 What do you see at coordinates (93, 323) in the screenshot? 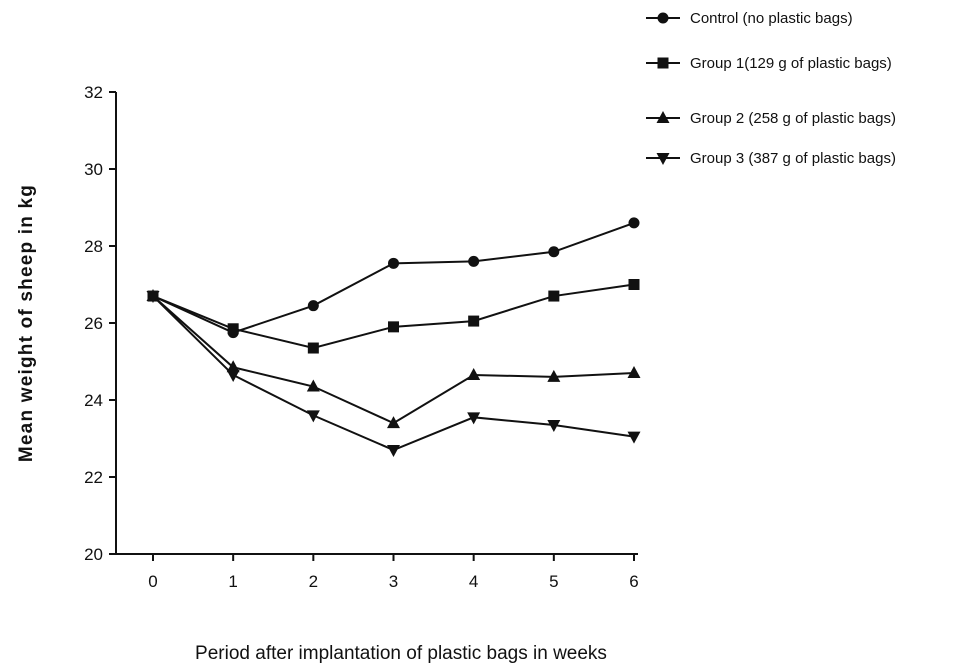
I see `y-tick-label: 26` at bounding box center [93, 323].